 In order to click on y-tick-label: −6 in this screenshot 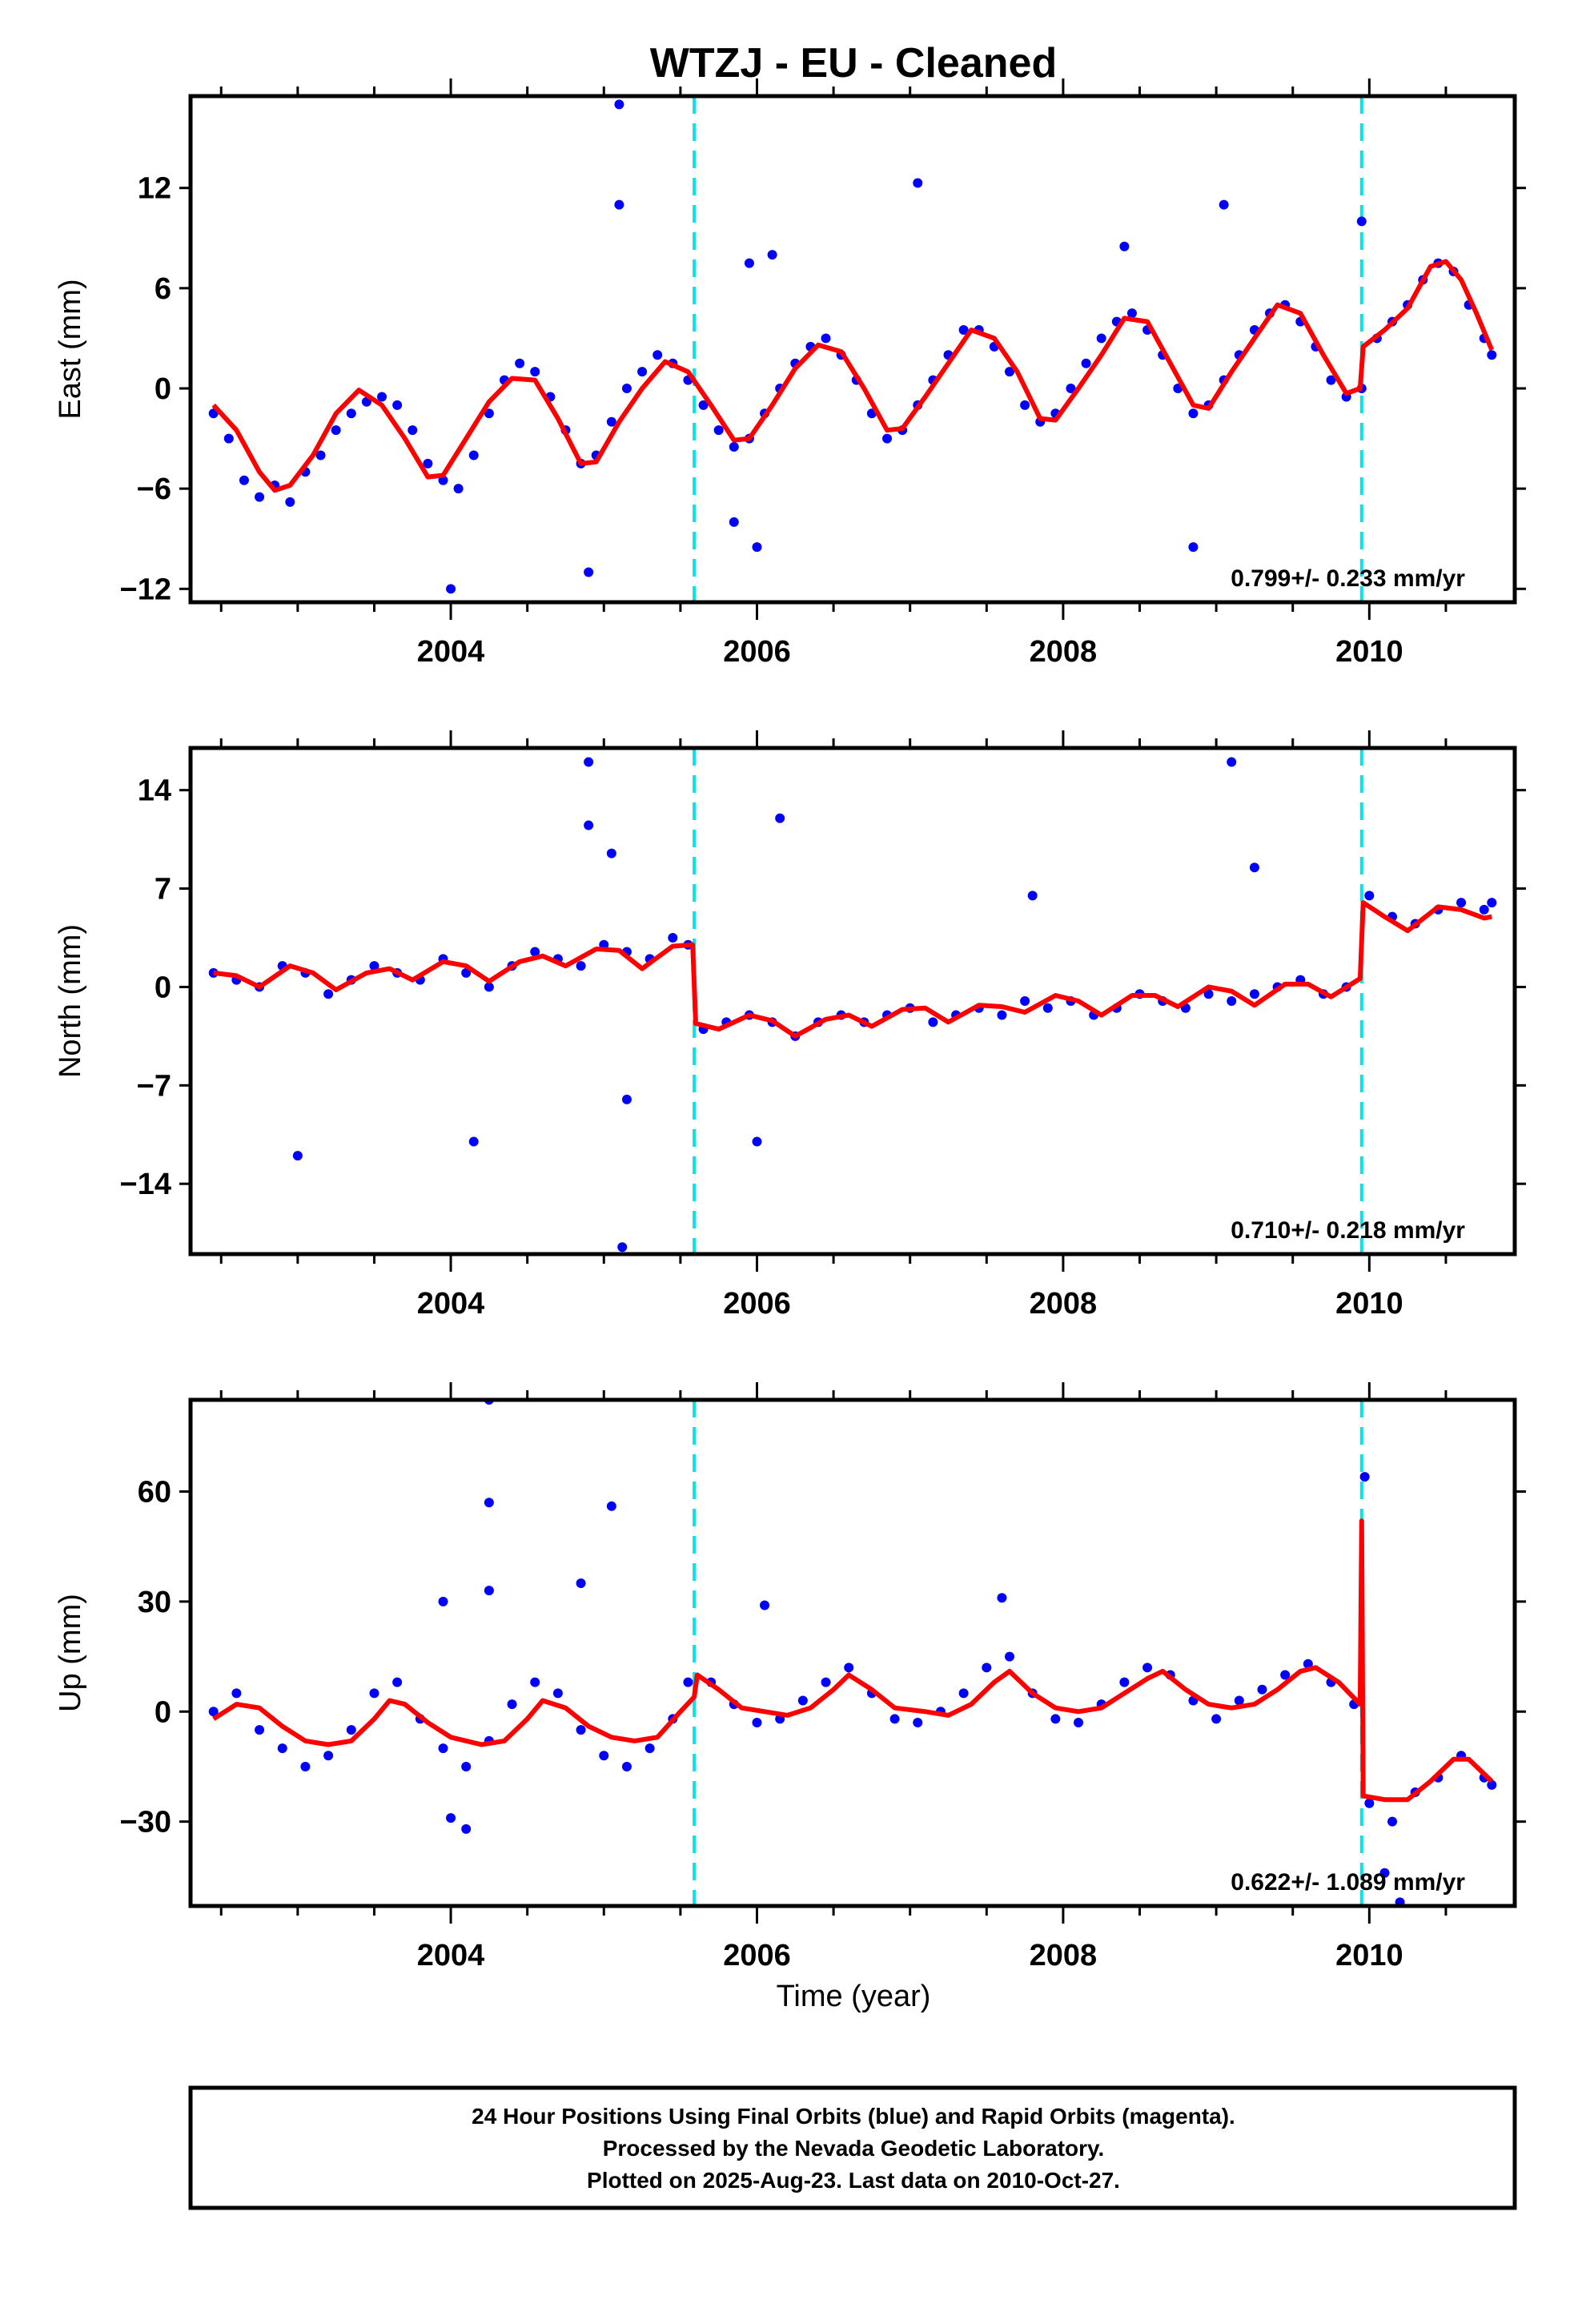, I will do `click(154, 489)`.